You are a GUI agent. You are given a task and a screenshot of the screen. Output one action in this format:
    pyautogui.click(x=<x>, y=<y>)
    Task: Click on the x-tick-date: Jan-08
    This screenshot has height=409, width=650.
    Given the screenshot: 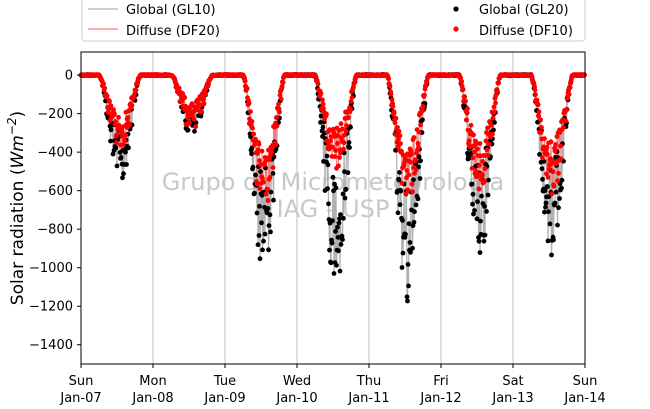 What is the action you would take?
    pyautogui.click(x=152, y=398)
    